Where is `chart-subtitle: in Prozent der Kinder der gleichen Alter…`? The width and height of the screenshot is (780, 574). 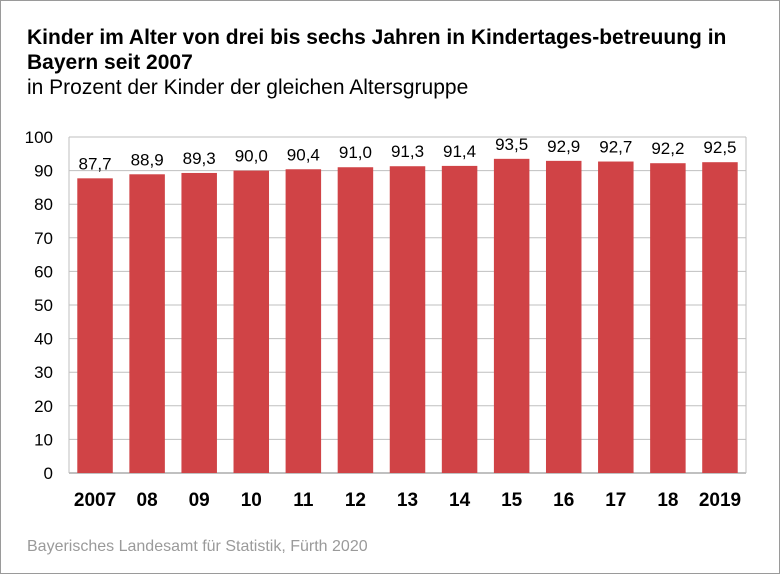 chart-subtitle: in Prozent der Kinder der gleichen Alter… is located at coordinates (248, 87).